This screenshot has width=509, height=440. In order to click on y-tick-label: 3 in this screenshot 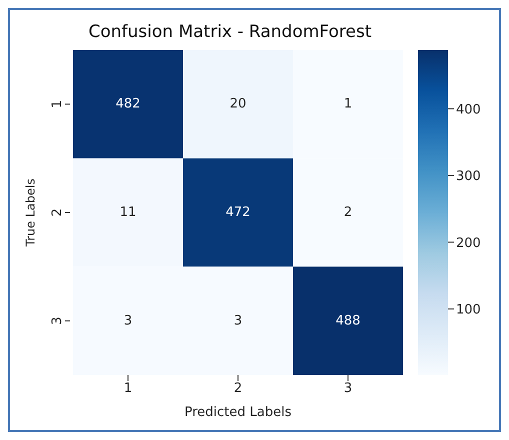, I will do `click(57, 320)`.